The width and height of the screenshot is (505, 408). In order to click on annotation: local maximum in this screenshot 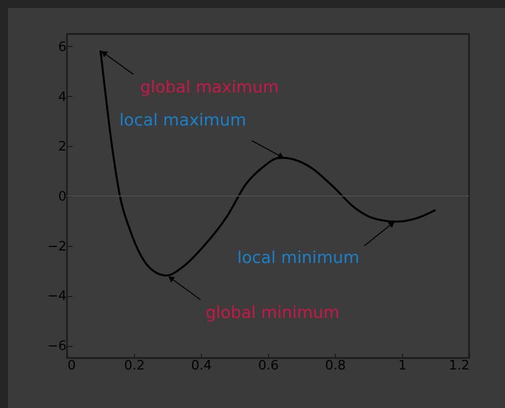, I will do `click(182, 120)`.